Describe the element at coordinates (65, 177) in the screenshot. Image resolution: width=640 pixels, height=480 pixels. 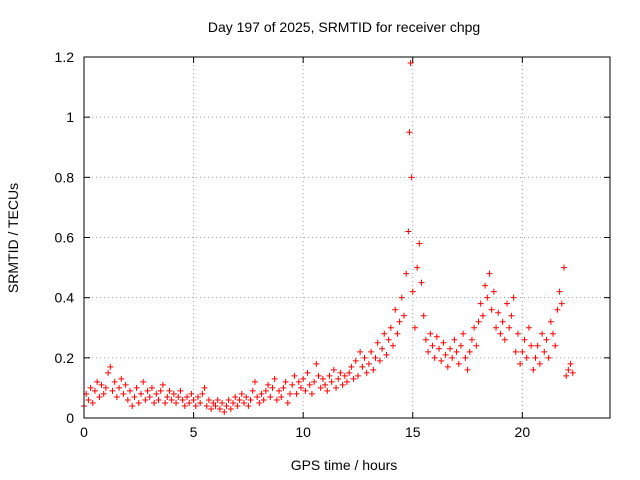
I see `y-tick-label: 0.8` at that location.